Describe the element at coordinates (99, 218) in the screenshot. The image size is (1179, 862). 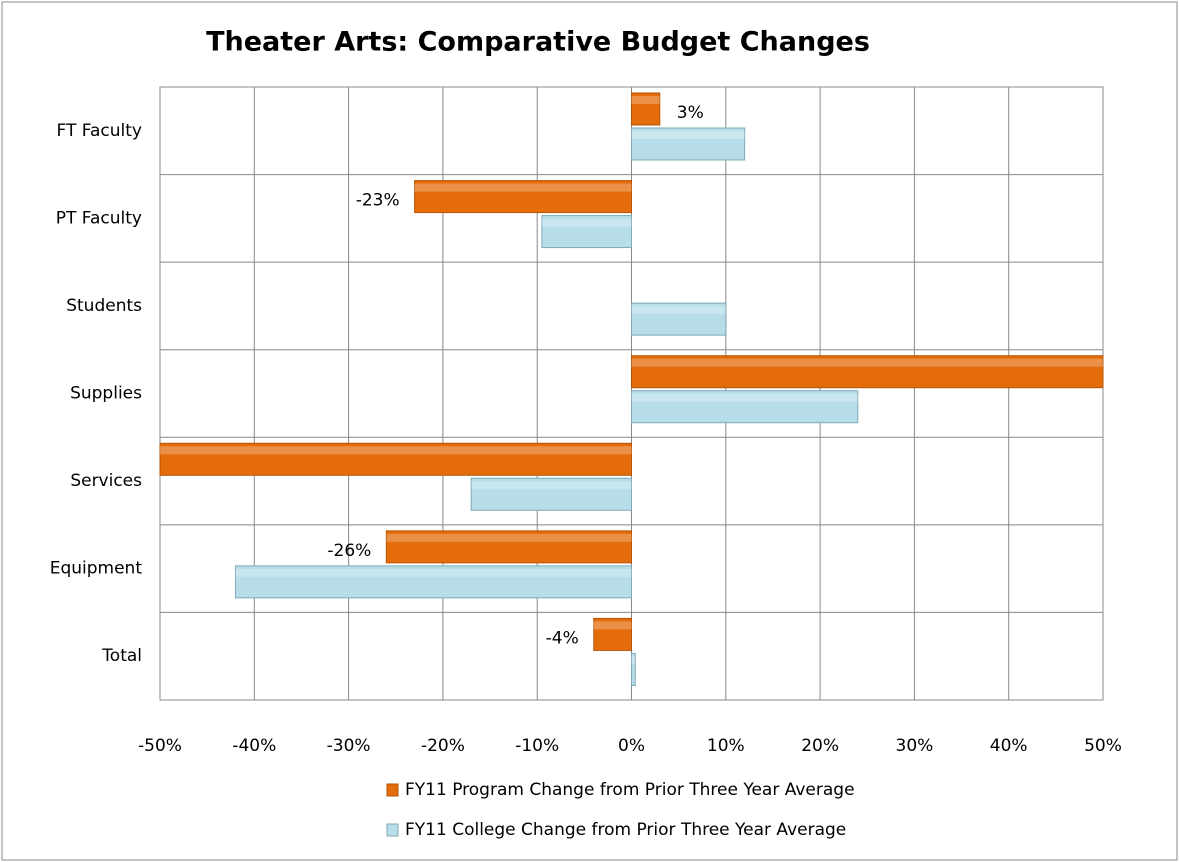
I see `y-tick-label: PT Faculty` at that location.